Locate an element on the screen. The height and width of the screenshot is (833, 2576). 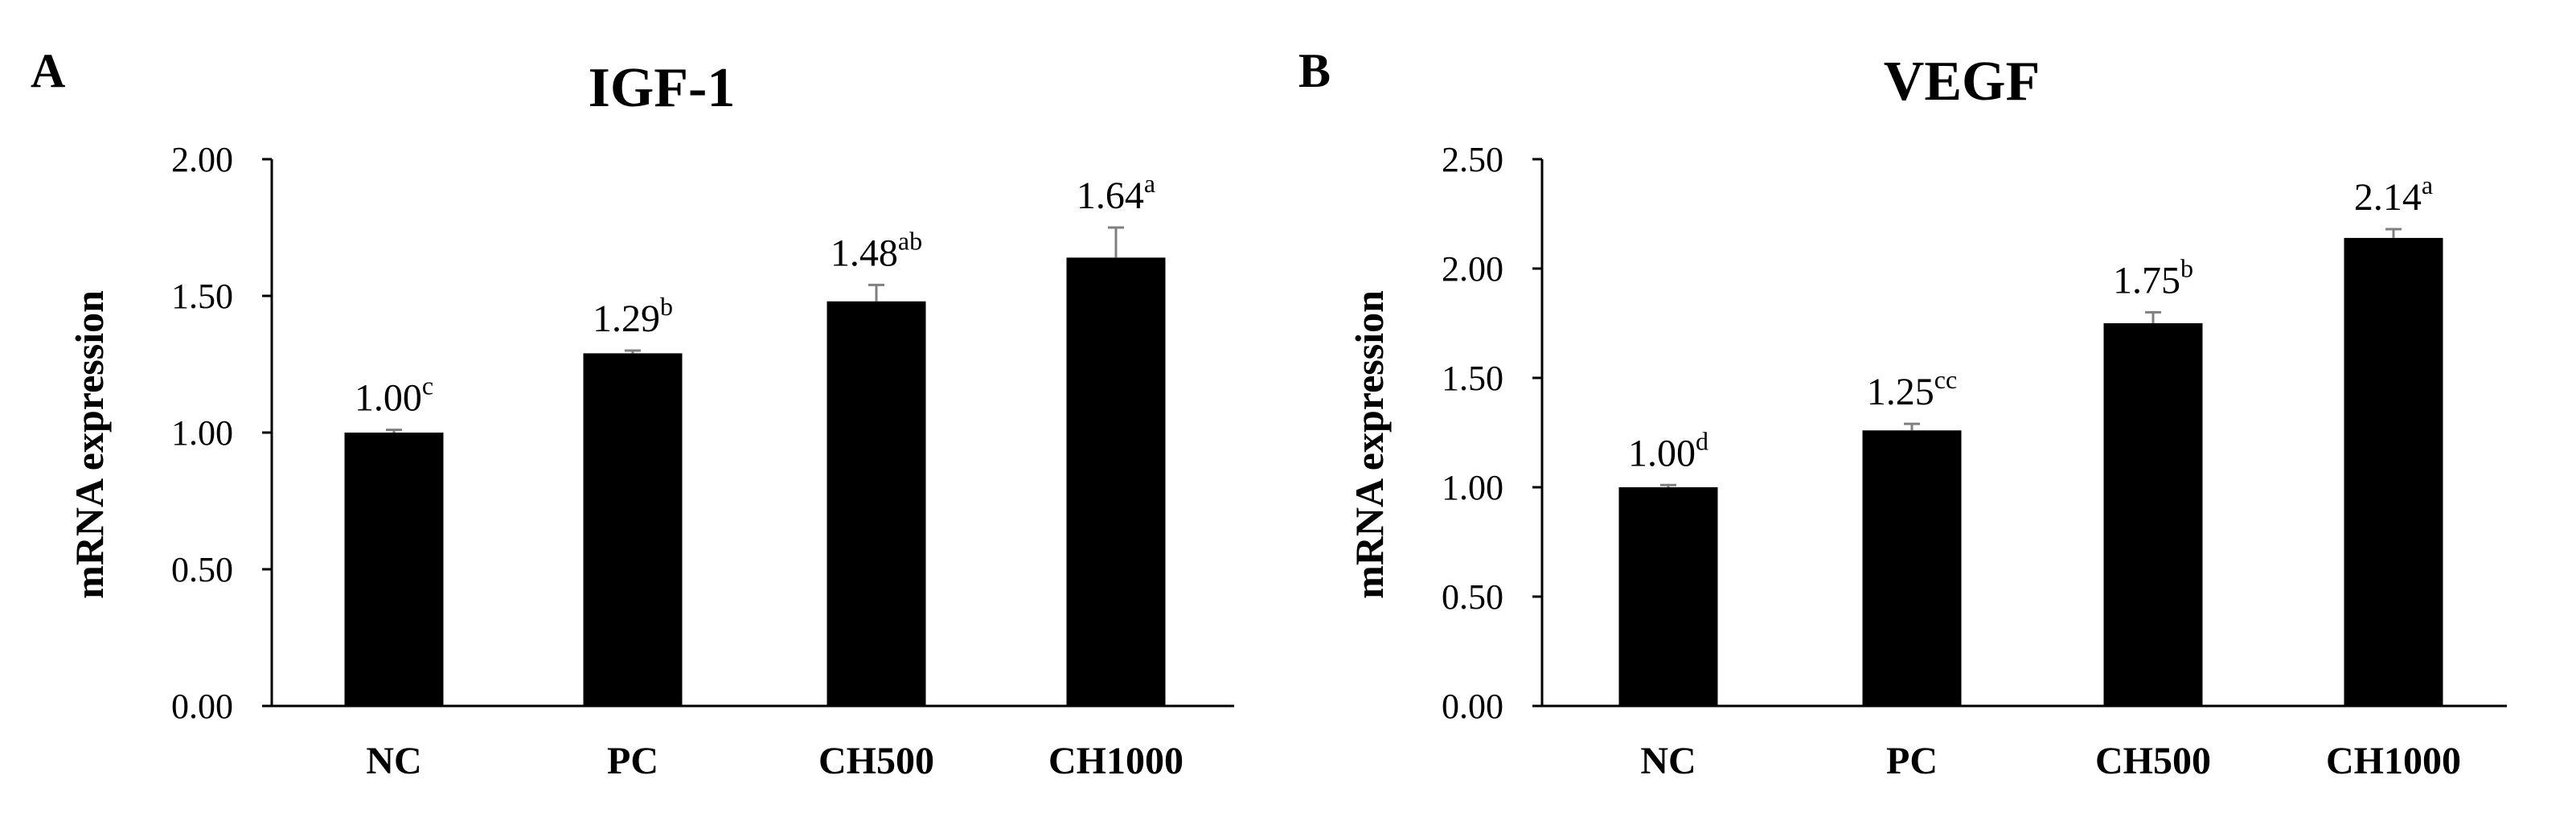
panel-a-data-label-superscript: a is located at coordinates (1149, 183).